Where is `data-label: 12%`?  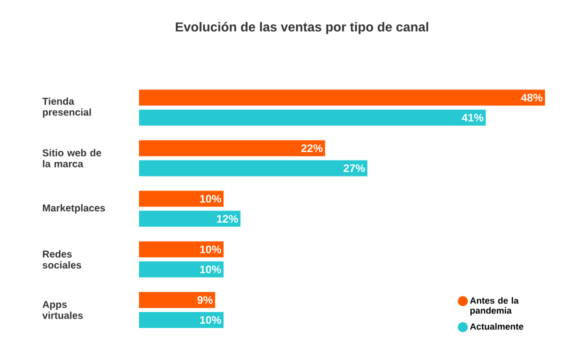
data-label: 12% is located at coordinates (227, 218).